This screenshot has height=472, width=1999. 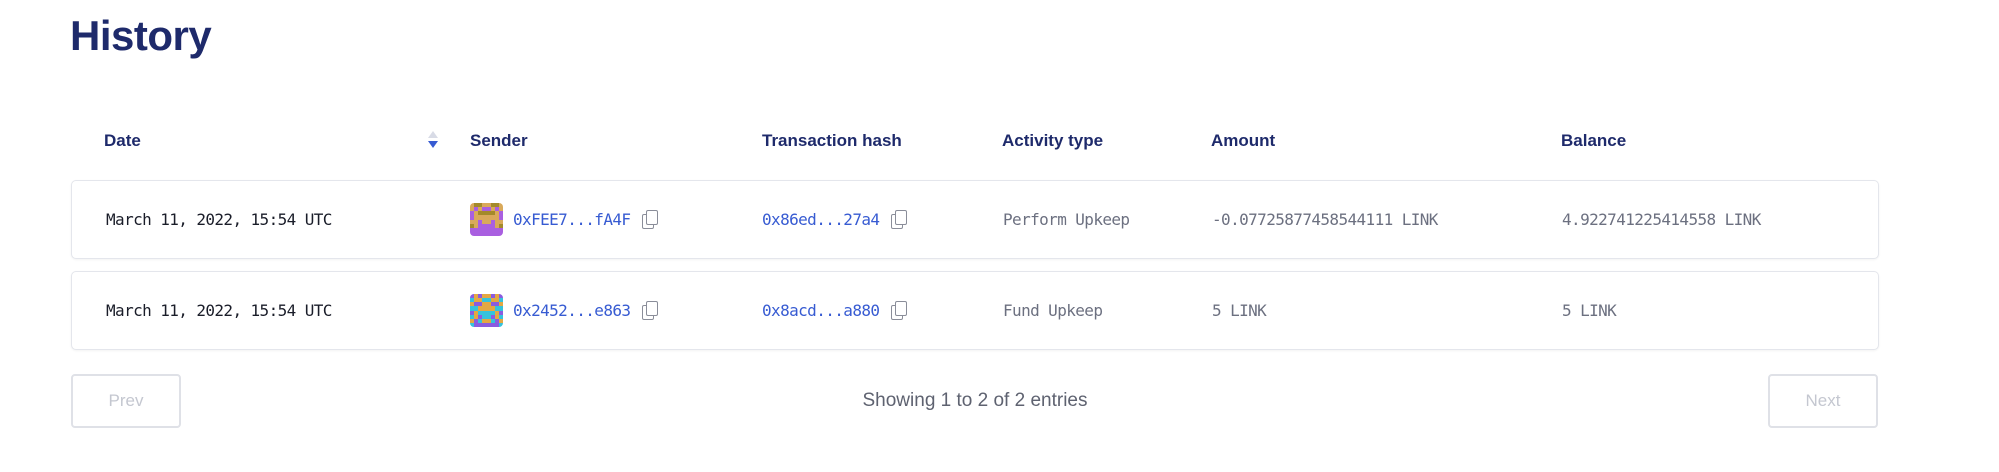 I want to click on transaction-hash-link: 0x86ed...27a4, so click(x=821, y=219).